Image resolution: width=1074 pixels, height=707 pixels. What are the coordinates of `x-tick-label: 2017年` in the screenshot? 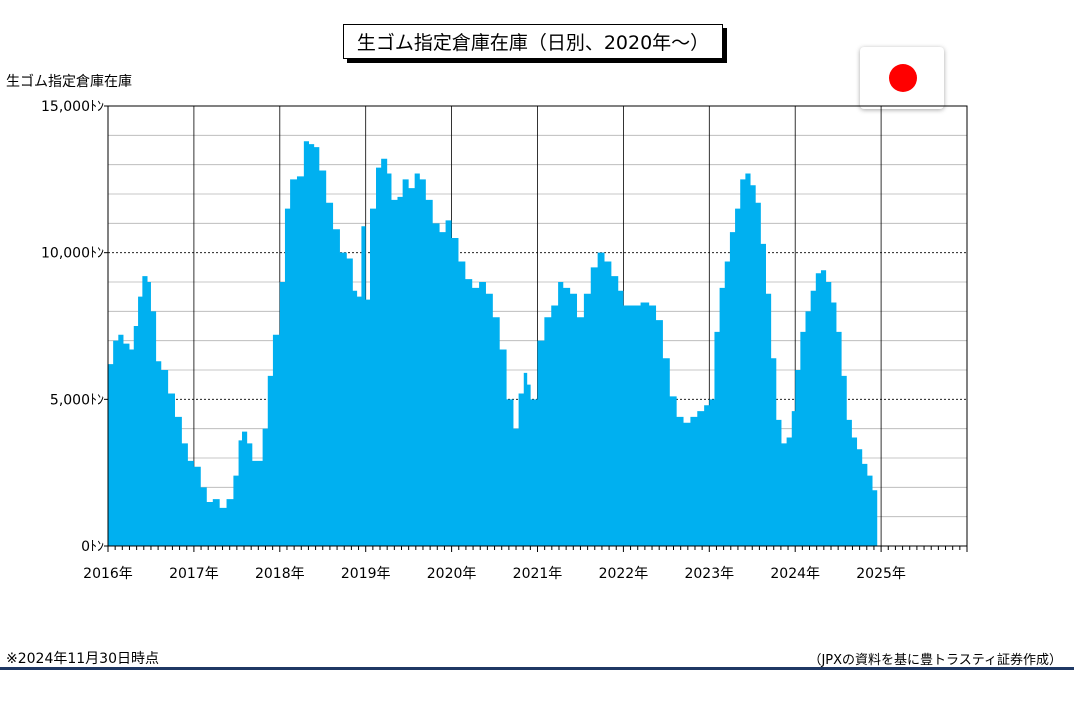 It's located at (194, 574).